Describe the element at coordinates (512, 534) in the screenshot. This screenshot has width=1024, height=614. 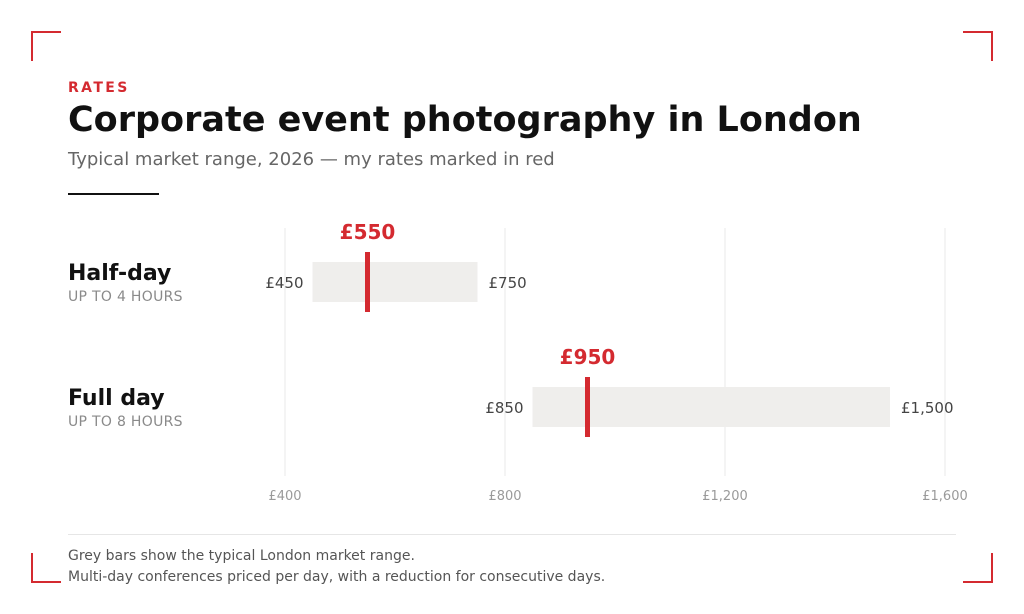
I see `footer-divider` at that location.